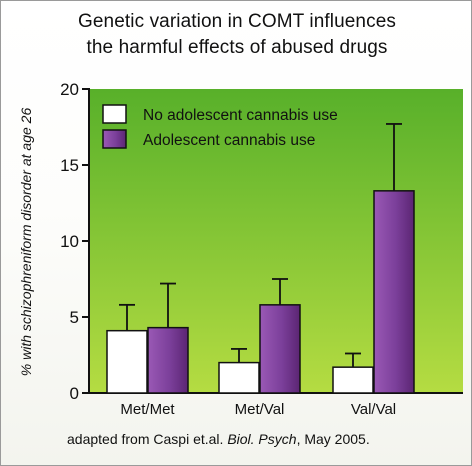 This screenshot has height=466, width=472. Describe the element at coordinates (373, 409) in the screenshot. I see `x-tick-label-2: Val/Val` at that location.